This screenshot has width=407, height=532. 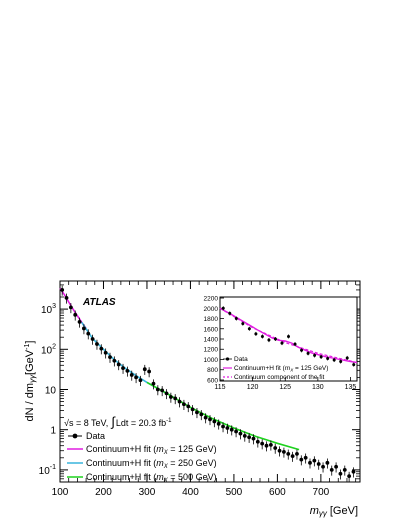 What do you see at coordinates (211, 340) in the screenshot?
I see `inset-y-tick-label: 1400` at bounding box center [211, 340].